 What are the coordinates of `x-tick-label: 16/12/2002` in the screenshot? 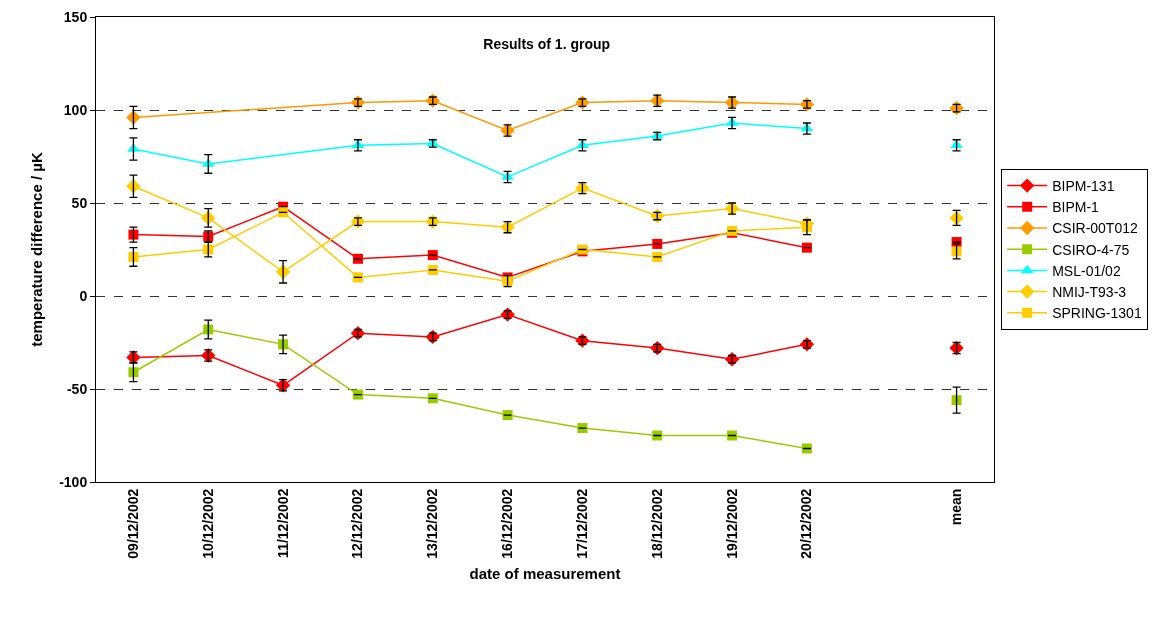 It's located at (507, 523).